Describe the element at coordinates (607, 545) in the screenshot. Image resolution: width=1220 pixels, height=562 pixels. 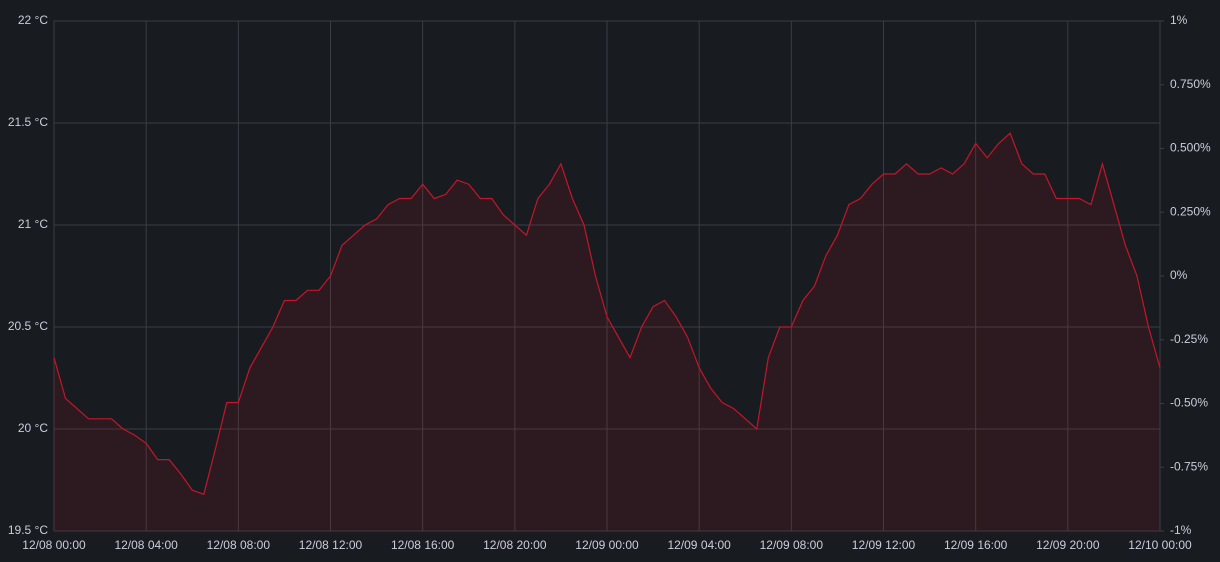
I see `x-tick-label: 12/09 00:00` at that location.